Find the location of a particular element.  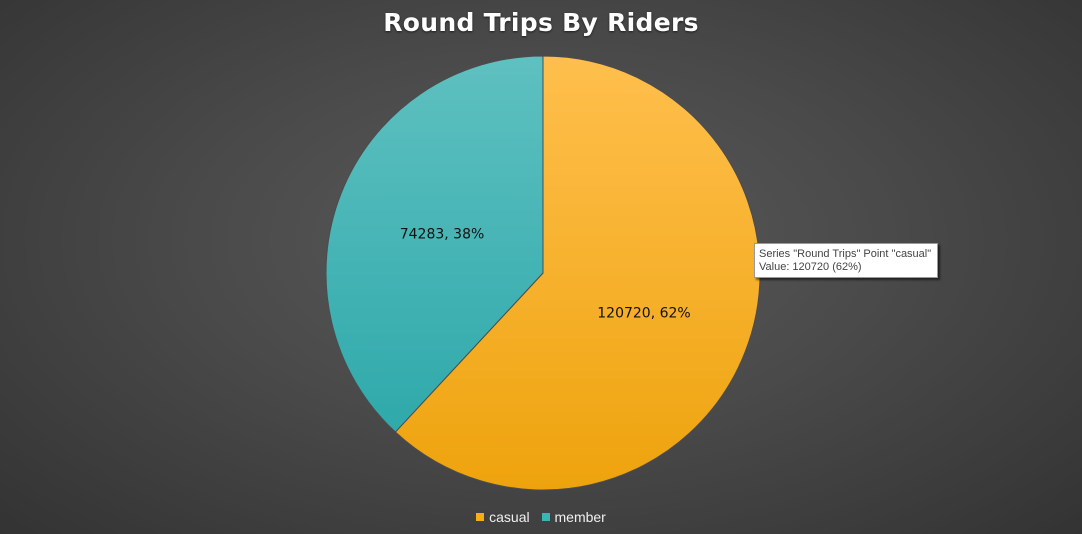

data-label-casual: 120720, 62% is located at coordinates (643, 314).